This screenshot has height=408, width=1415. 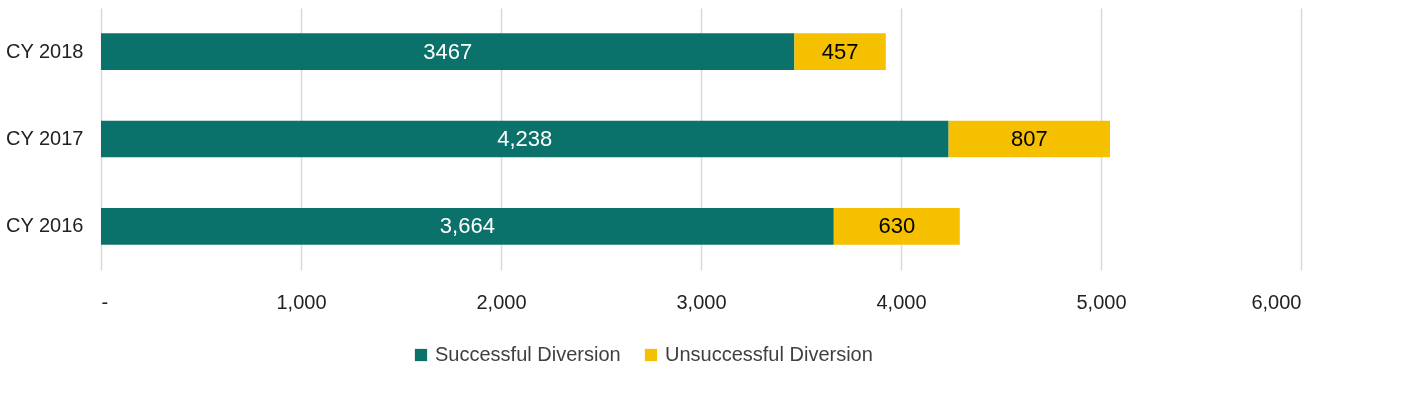 I want to click on data-label: 630, so click(x=897, y=226).